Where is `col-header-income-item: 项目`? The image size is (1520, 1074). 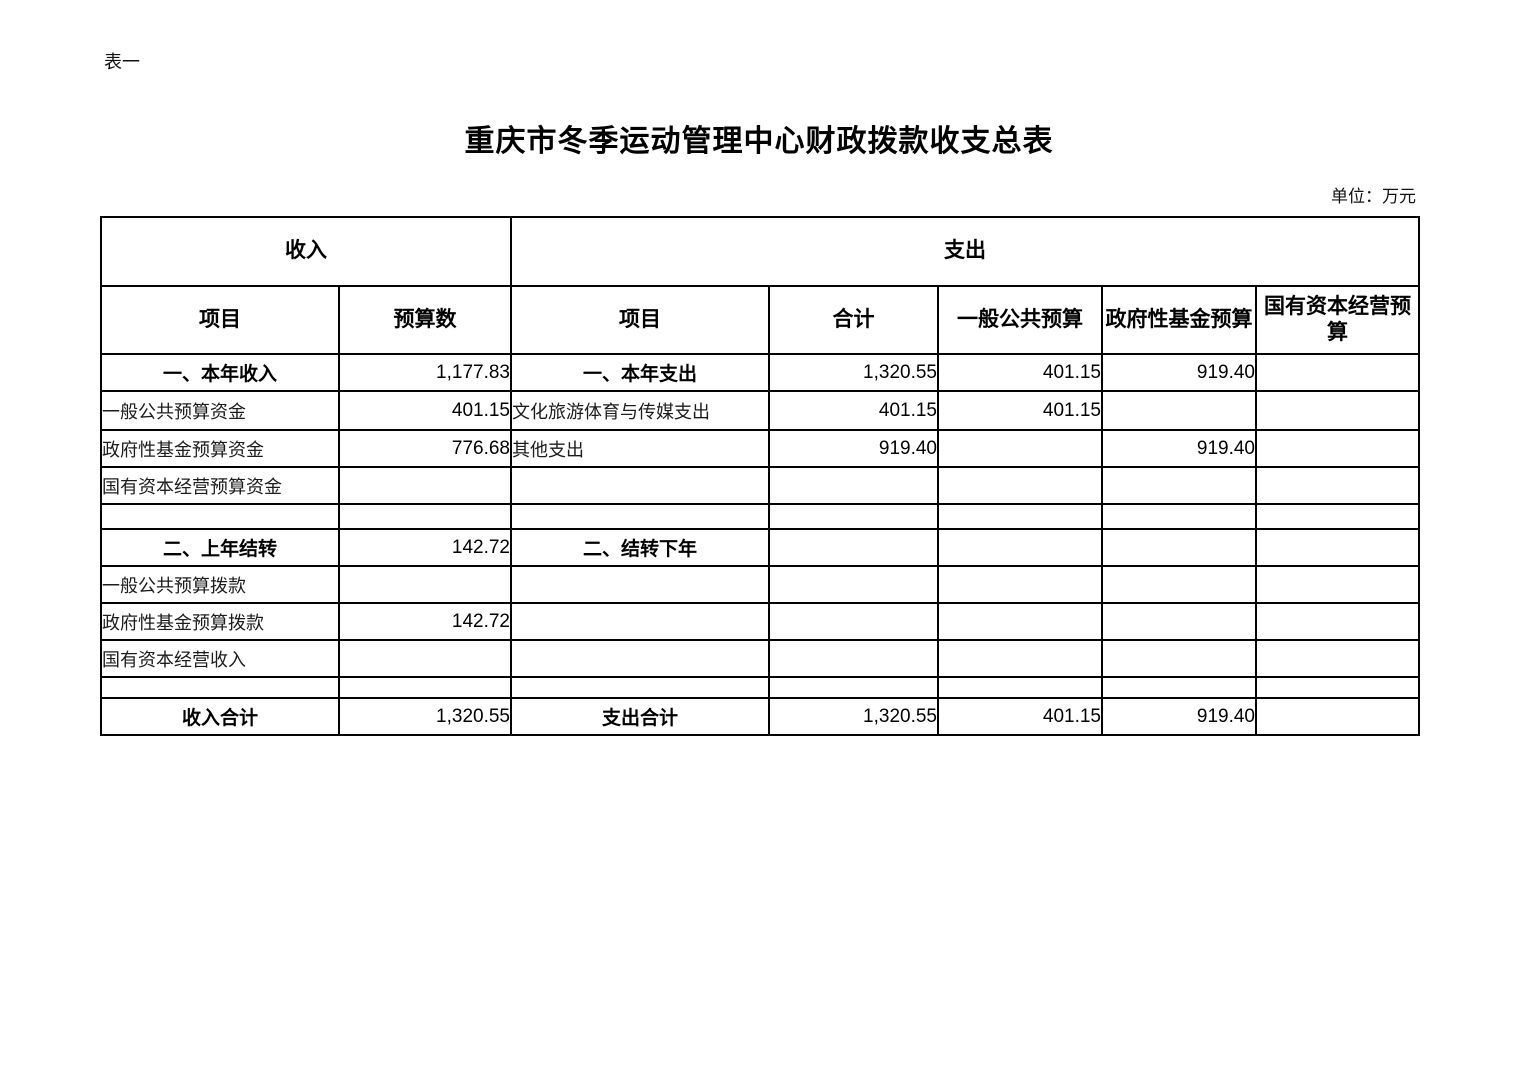
col-header-income-item: 项目 is located at coordinates (220, 320).